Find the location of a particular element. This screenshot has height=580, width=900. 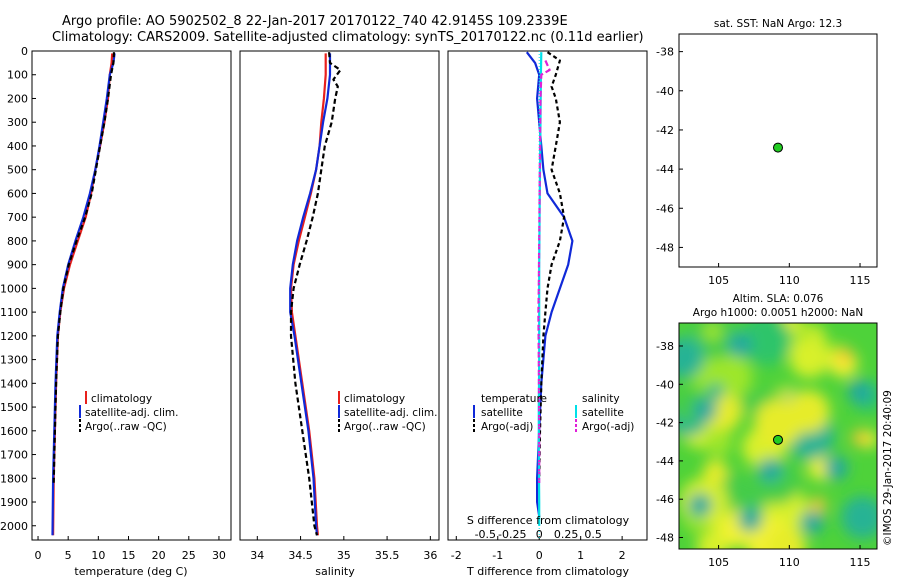

lat-tick-label: -44 is located at coordinates (665, 169).